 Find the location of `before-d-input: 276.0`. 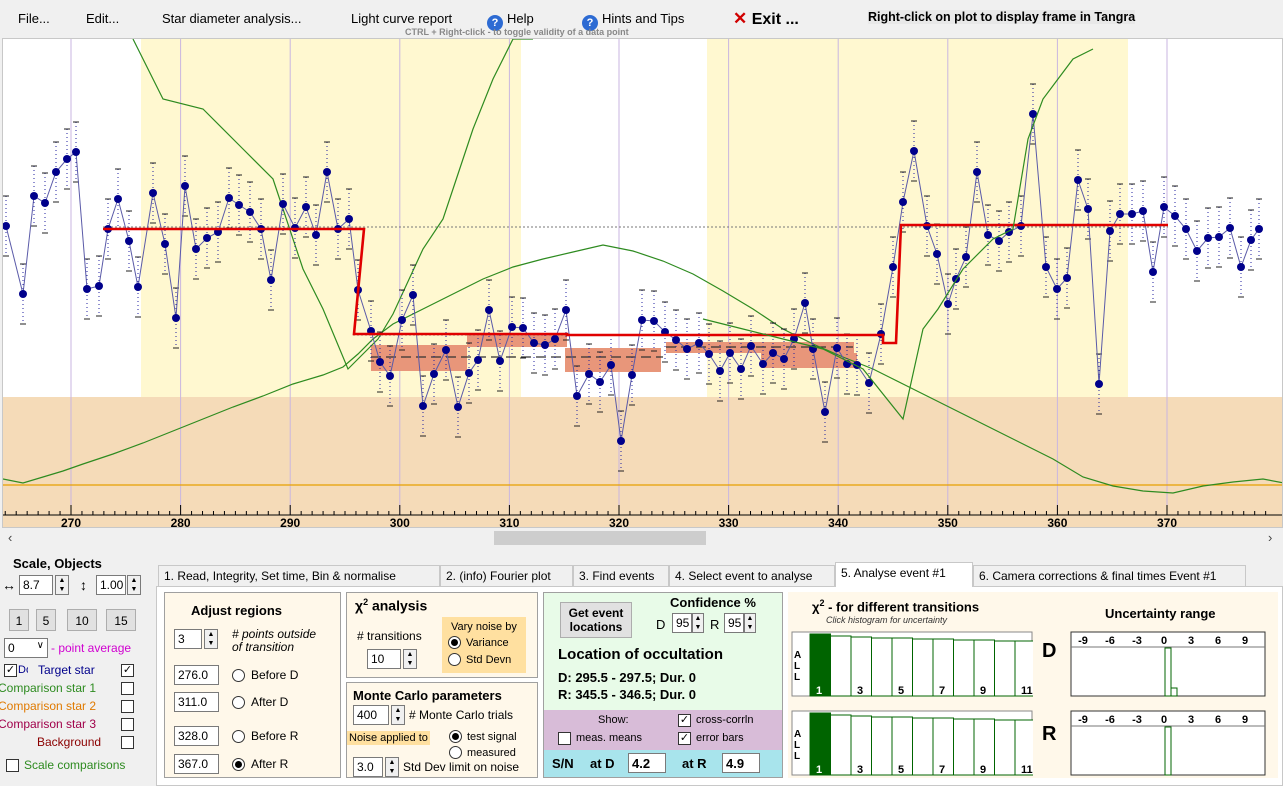

before-d-input: 276.0 is located at coordinates (196, 675).